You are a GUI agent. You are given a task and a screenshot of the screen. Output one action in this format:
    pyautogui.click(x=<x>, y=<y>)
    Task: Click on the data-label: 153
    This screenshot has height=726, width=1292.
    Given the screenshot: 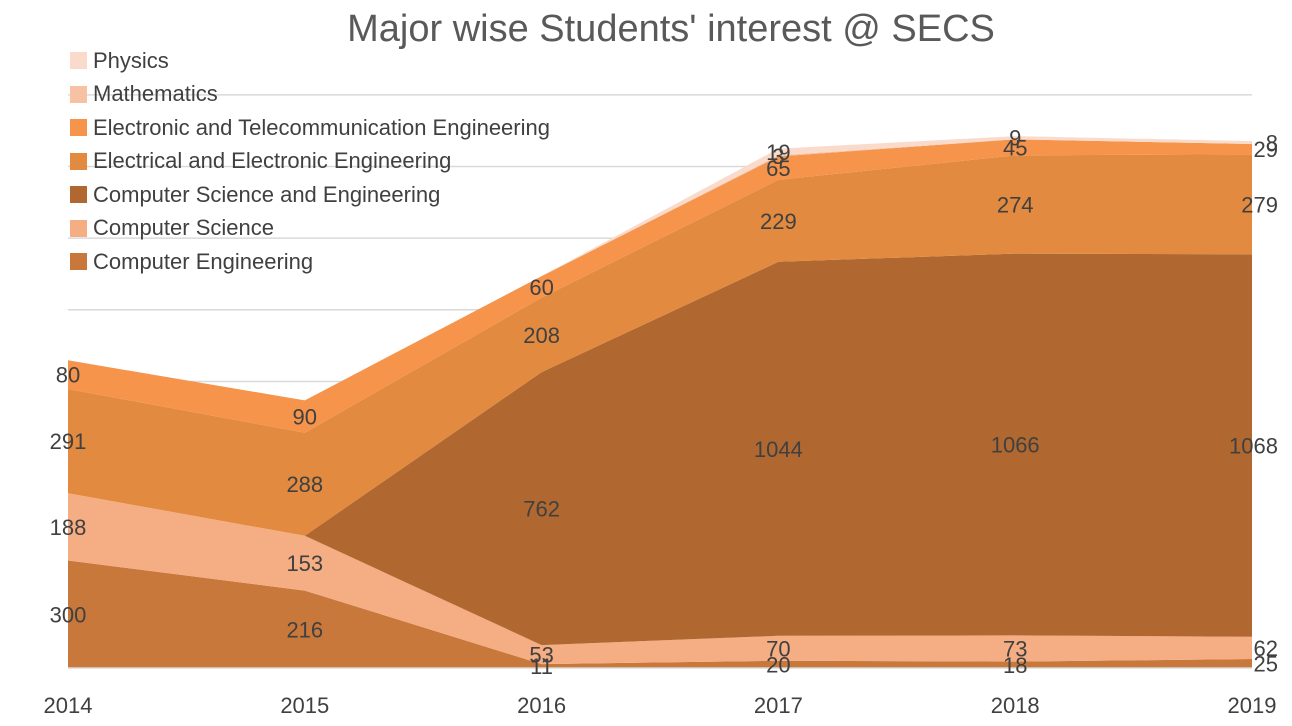 What is the action you would take?
    pyautogui.click(x=304, y=563)
    